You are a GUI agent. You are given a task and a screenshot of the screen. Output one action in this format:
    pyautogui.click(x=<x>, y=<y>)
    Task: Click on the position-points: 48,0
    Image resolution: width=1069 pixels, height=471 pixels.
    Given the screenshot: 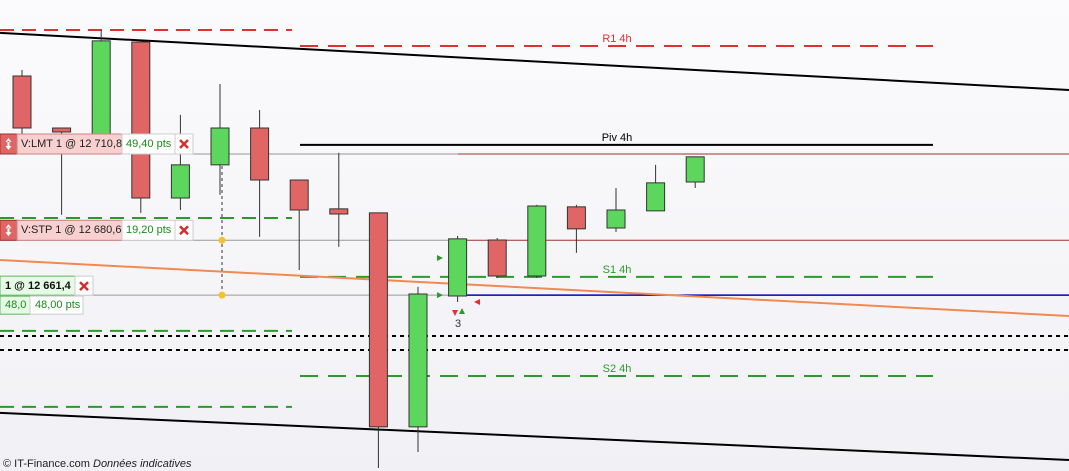 What is the action you would take?
    pyautogui.click(x=15, y=305)
    